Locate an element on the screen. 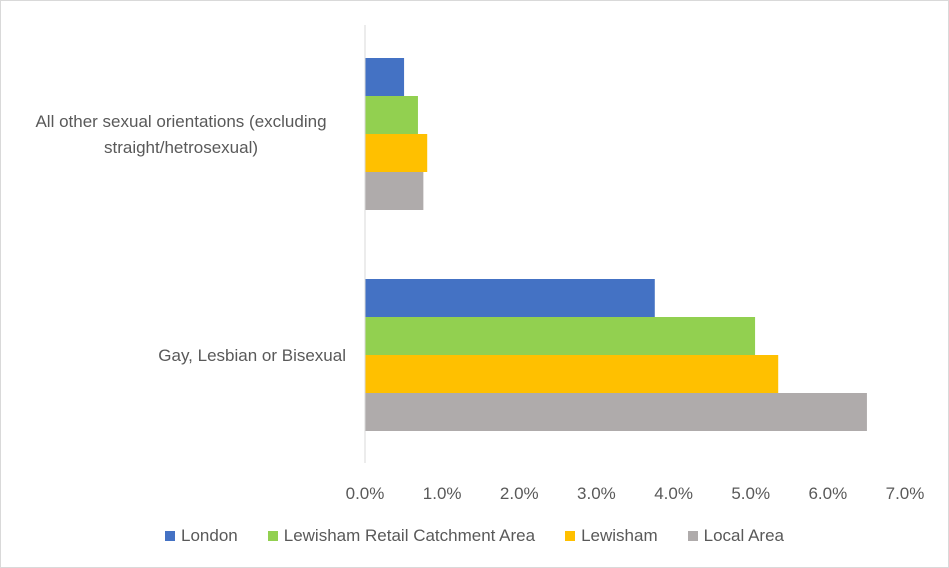 This screenshot has height=568, width=949. category-label: All other sexual orientations (excluding is located at coordinates (180, 121).